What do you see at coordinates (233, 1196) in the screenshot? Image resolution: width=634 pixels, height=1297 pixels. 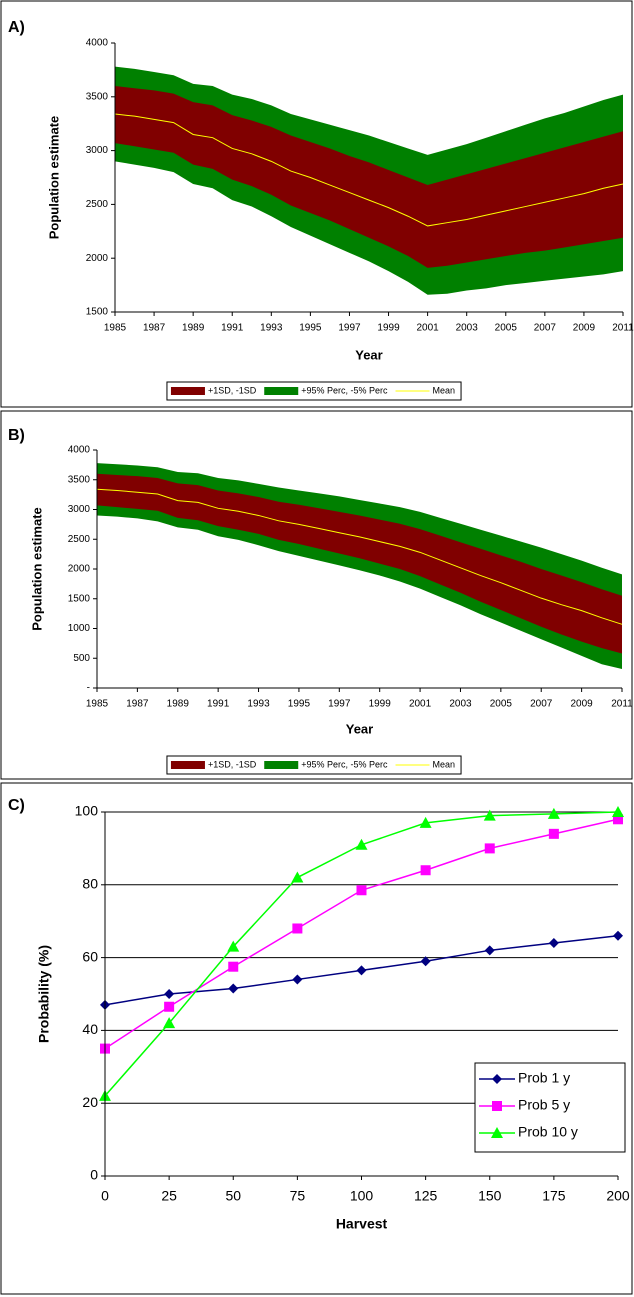 I see `x-tick-label: 50` at bounding box center [233, 1196].